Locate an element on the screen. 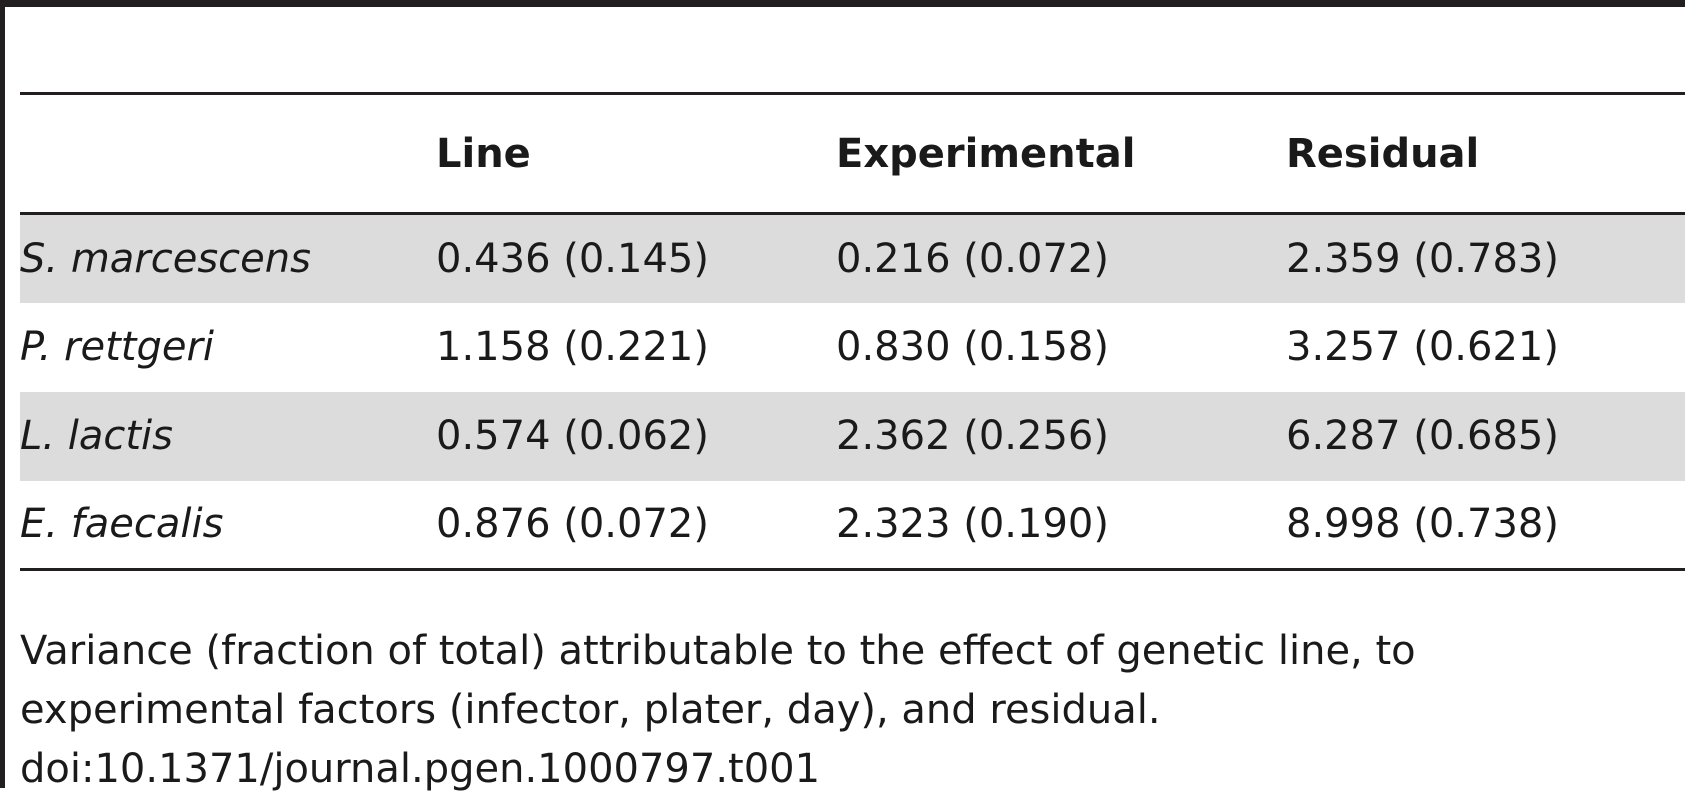 The width and height of the screenshot is (1685, 800). caption-doi: doi:10.1371/journal.pgen.1000797.t001 is located at coordinates (420, 769).